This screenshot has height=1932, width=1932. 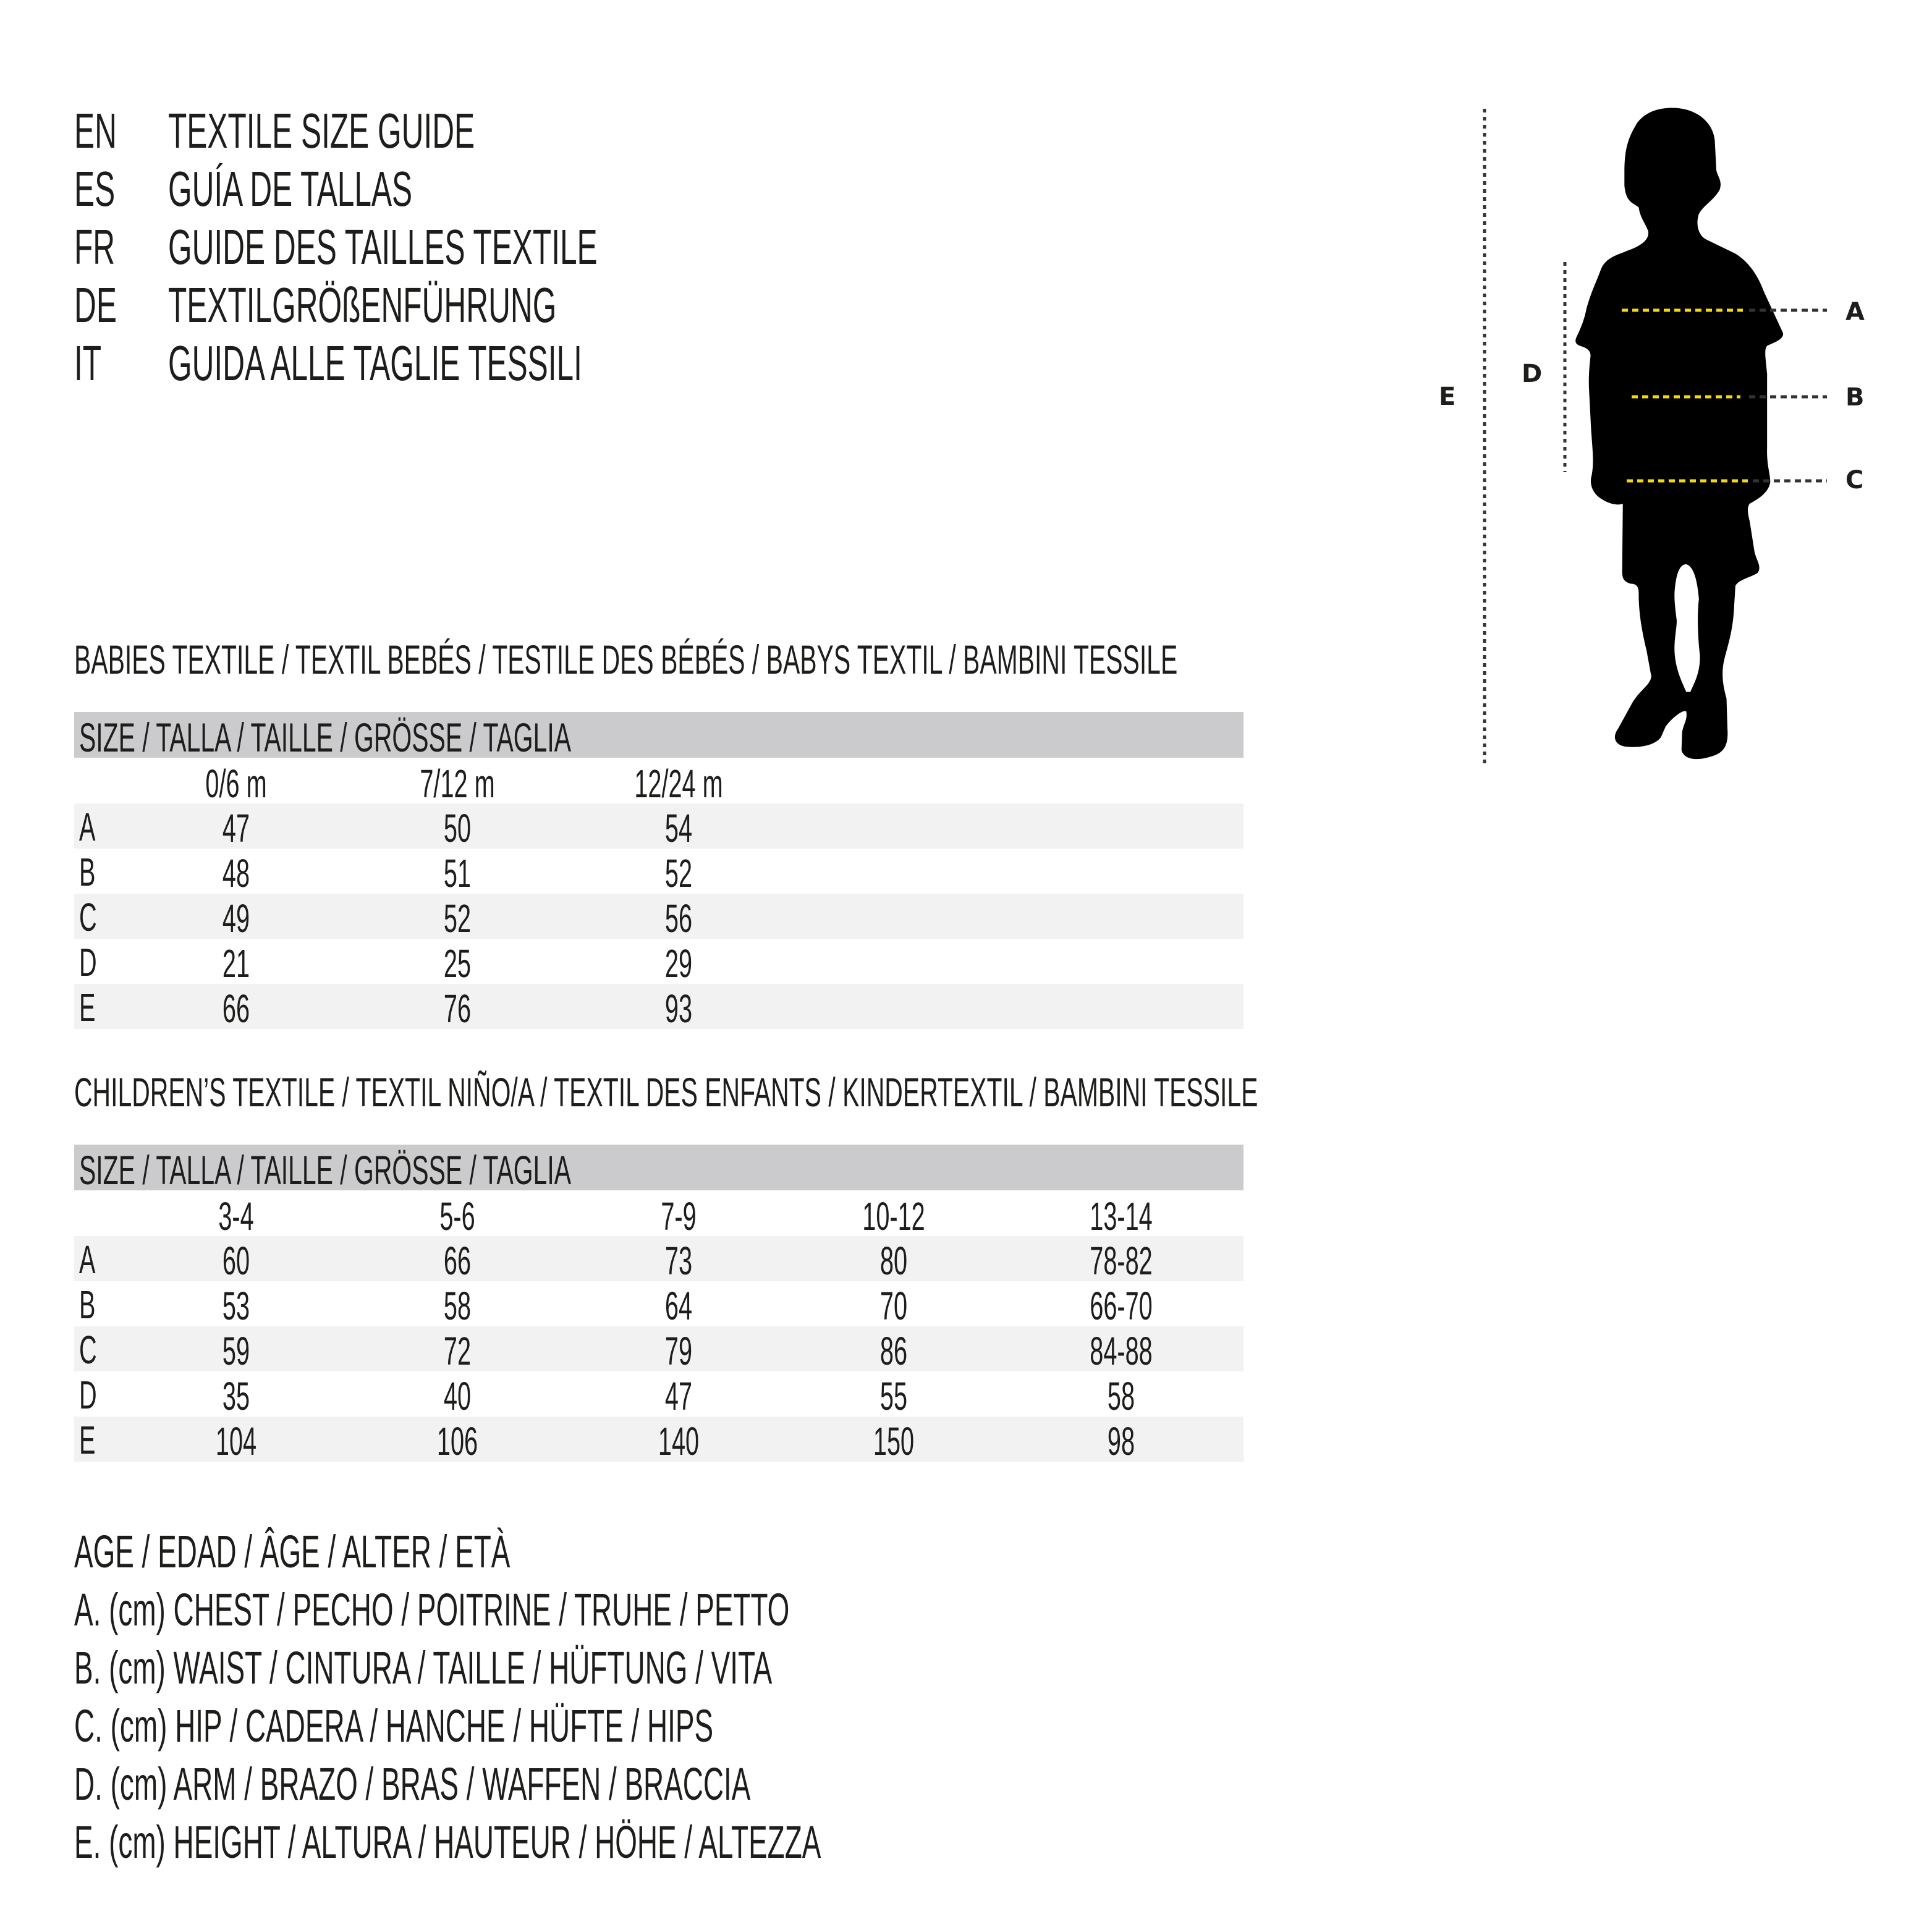 I want to click on column-header: 12/24 m, so click(x=678, y=783).